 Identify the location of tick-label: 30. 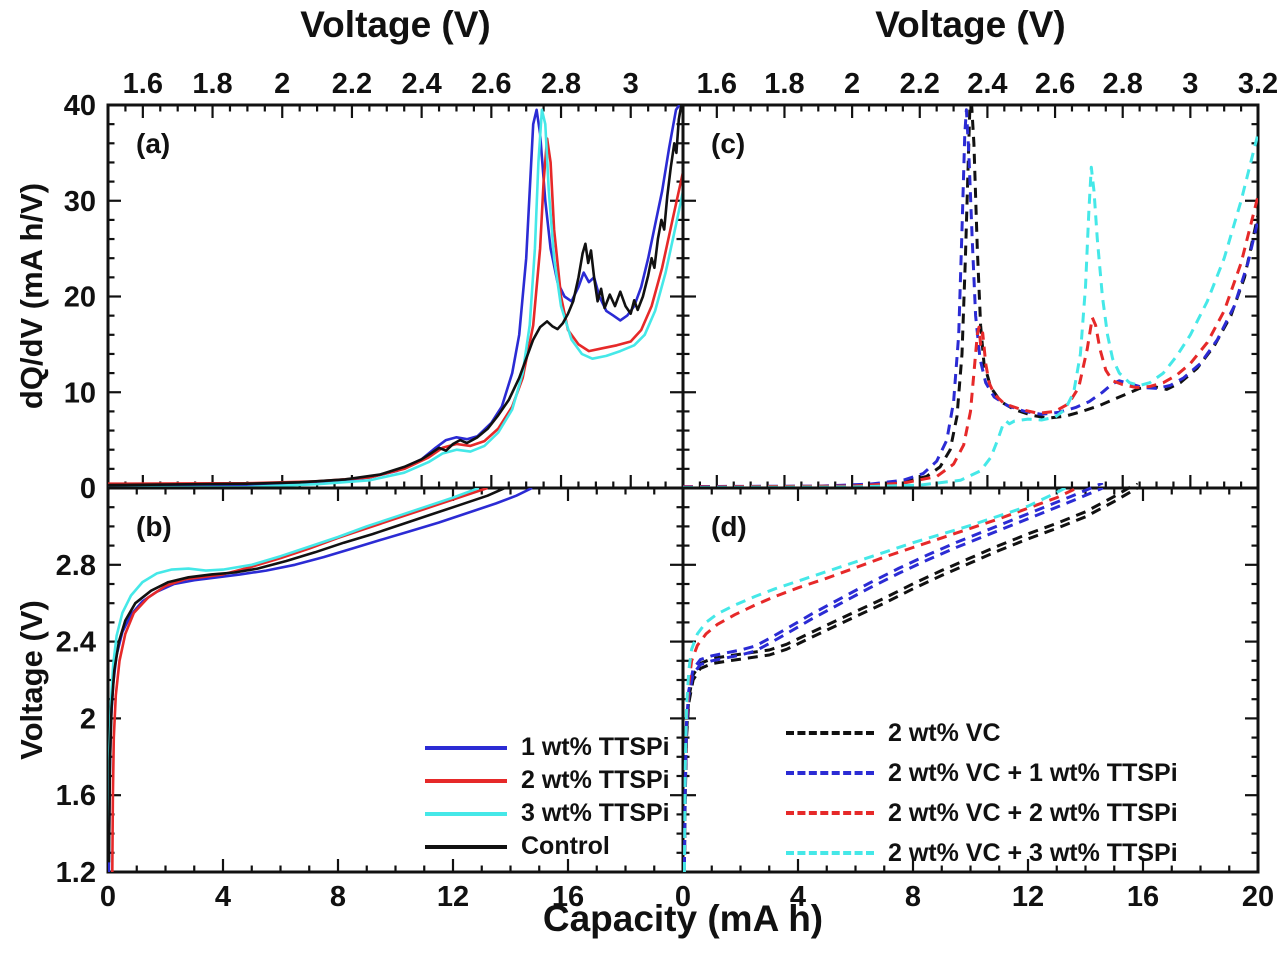
(80, 202).